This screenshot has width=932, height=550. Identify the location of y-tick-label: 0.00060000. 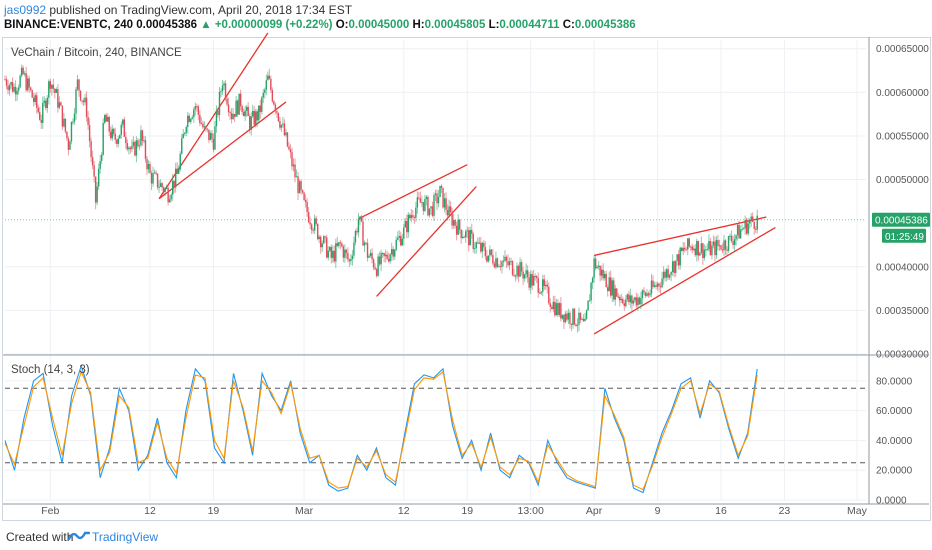
(902, 93).